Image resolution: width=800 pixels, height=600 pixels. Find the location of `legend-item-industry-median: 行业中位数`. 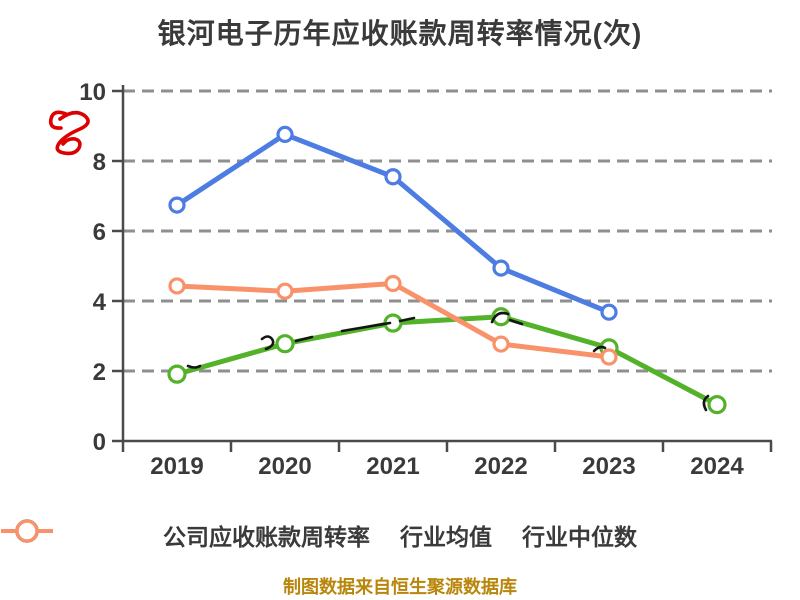

legend-item-industry-median: 行业中位数 is located at coordinates (319, 535).